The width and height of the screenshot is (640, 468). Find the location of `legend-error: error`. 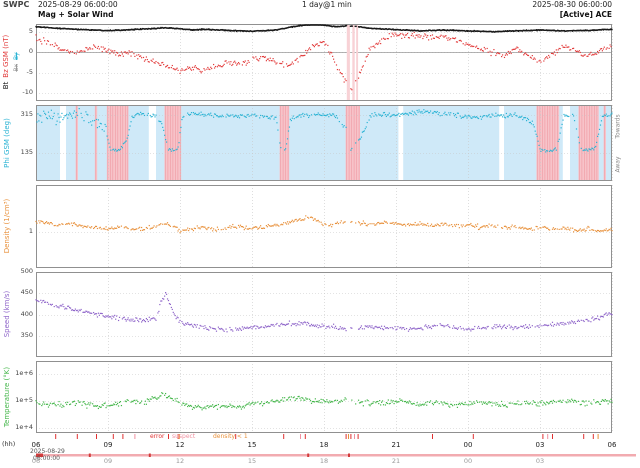

legend-error: error is located at coordinates (157, 436).